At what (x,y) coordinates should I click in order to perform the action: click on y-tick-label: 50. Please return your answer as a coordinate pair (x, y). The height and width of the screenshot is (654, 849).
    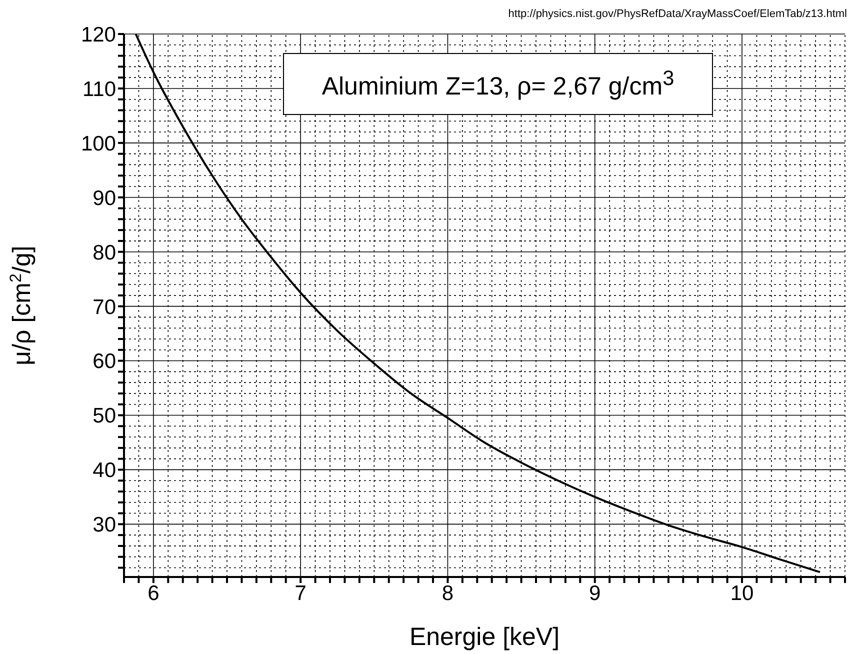
    Looking at the image, I should click on (104, 416).